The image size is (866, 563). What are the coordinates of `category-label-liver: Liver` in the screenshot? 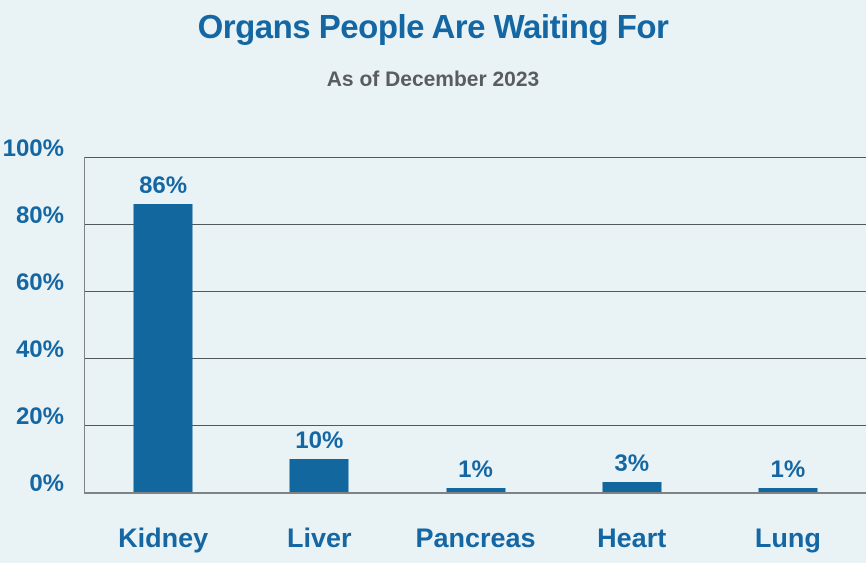 It's located at (319, 538).